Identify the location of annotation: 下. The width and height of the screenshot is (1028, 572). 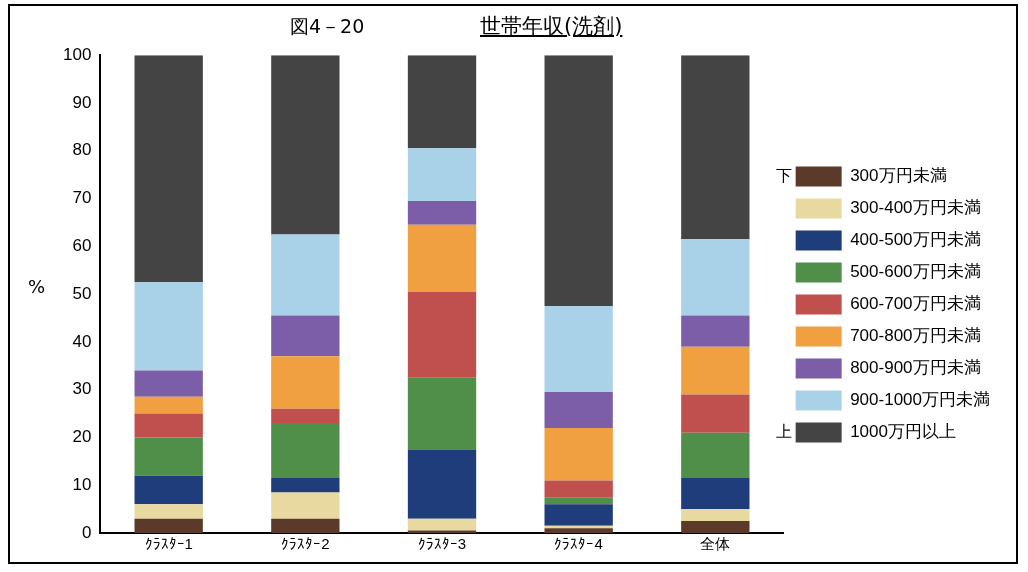
(783, 175).